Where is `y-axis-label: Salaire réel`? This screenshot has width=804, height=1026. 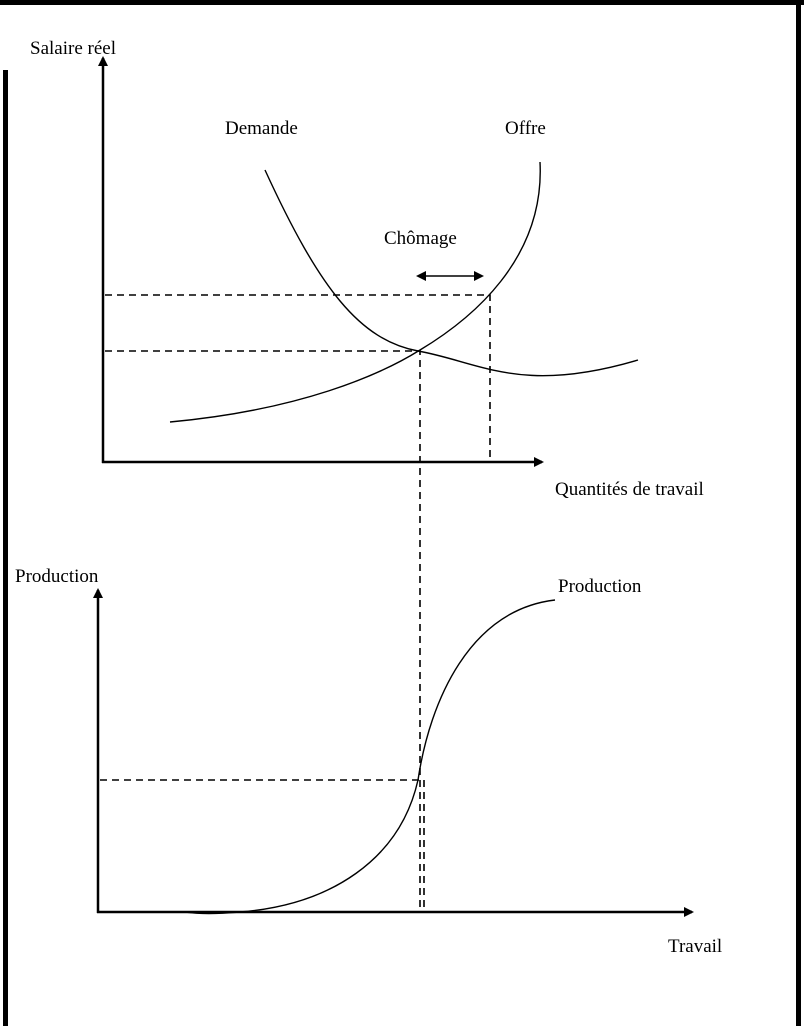 y-axis-label: Salaire réel is located at coordinates (73, 48).